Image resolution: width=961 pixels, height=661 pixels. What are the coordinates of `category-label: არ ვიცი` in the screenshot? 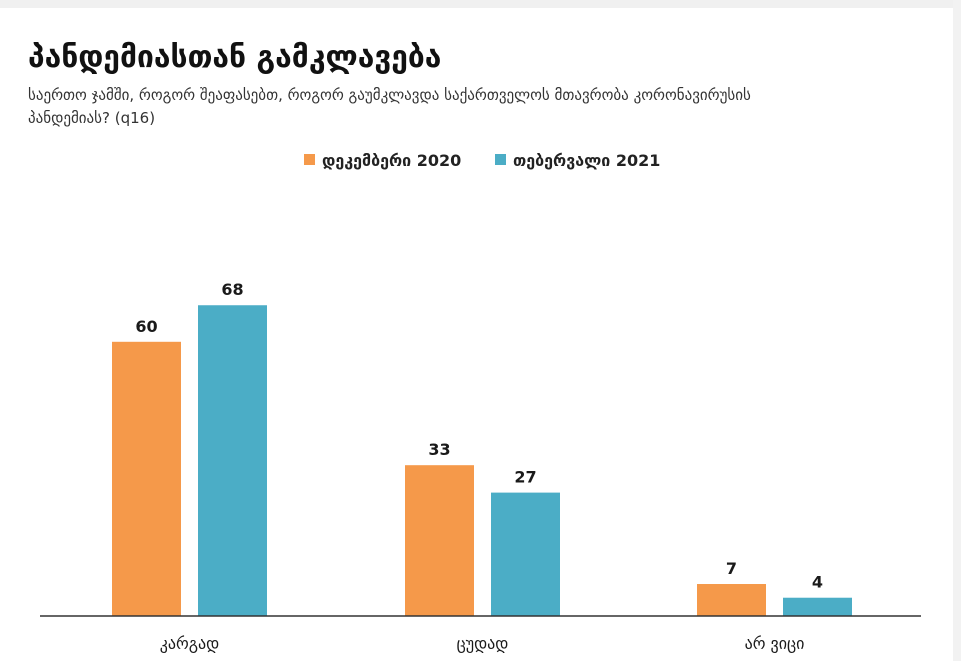 It's located at (775, 643).